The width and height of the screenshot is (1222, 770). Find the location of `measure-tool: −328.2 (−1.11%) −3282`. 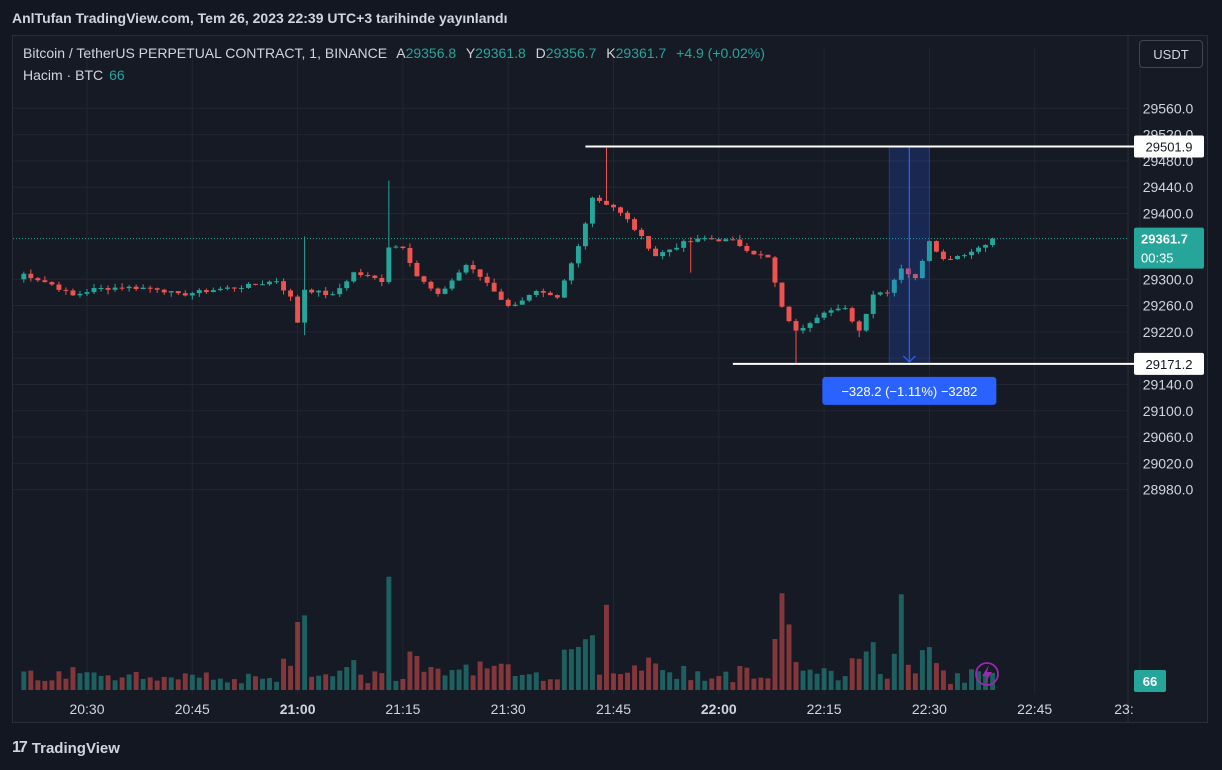

measure-tool: −328.2 (−1.11%) −3282 is located at coordinates (909, 275).